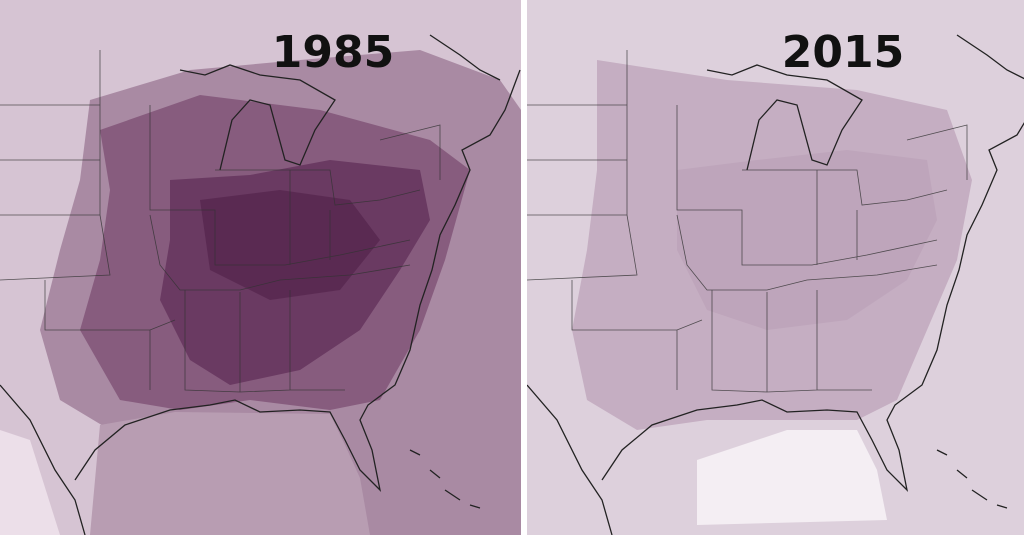 This screenshot has width=1024, height=535. Describe the element at coordinates (333, 52) in the screenshot. I see `year-label: 1985` at that location.